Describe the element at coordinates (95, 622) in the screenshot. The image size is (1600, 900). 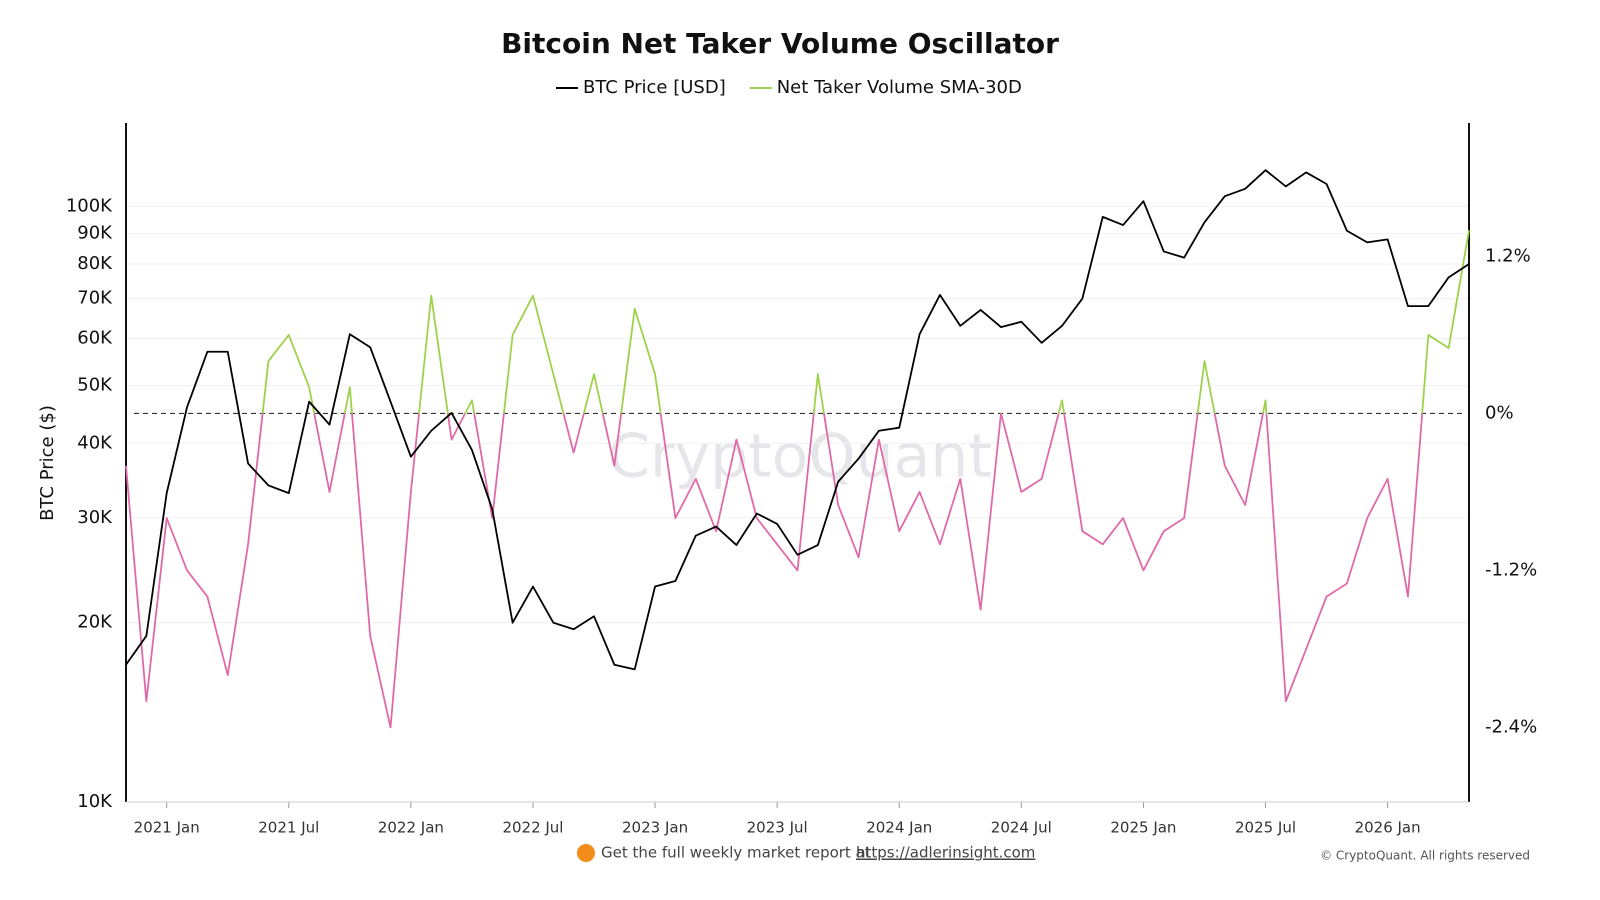
I see `y-tick-label: 20K` at that location.